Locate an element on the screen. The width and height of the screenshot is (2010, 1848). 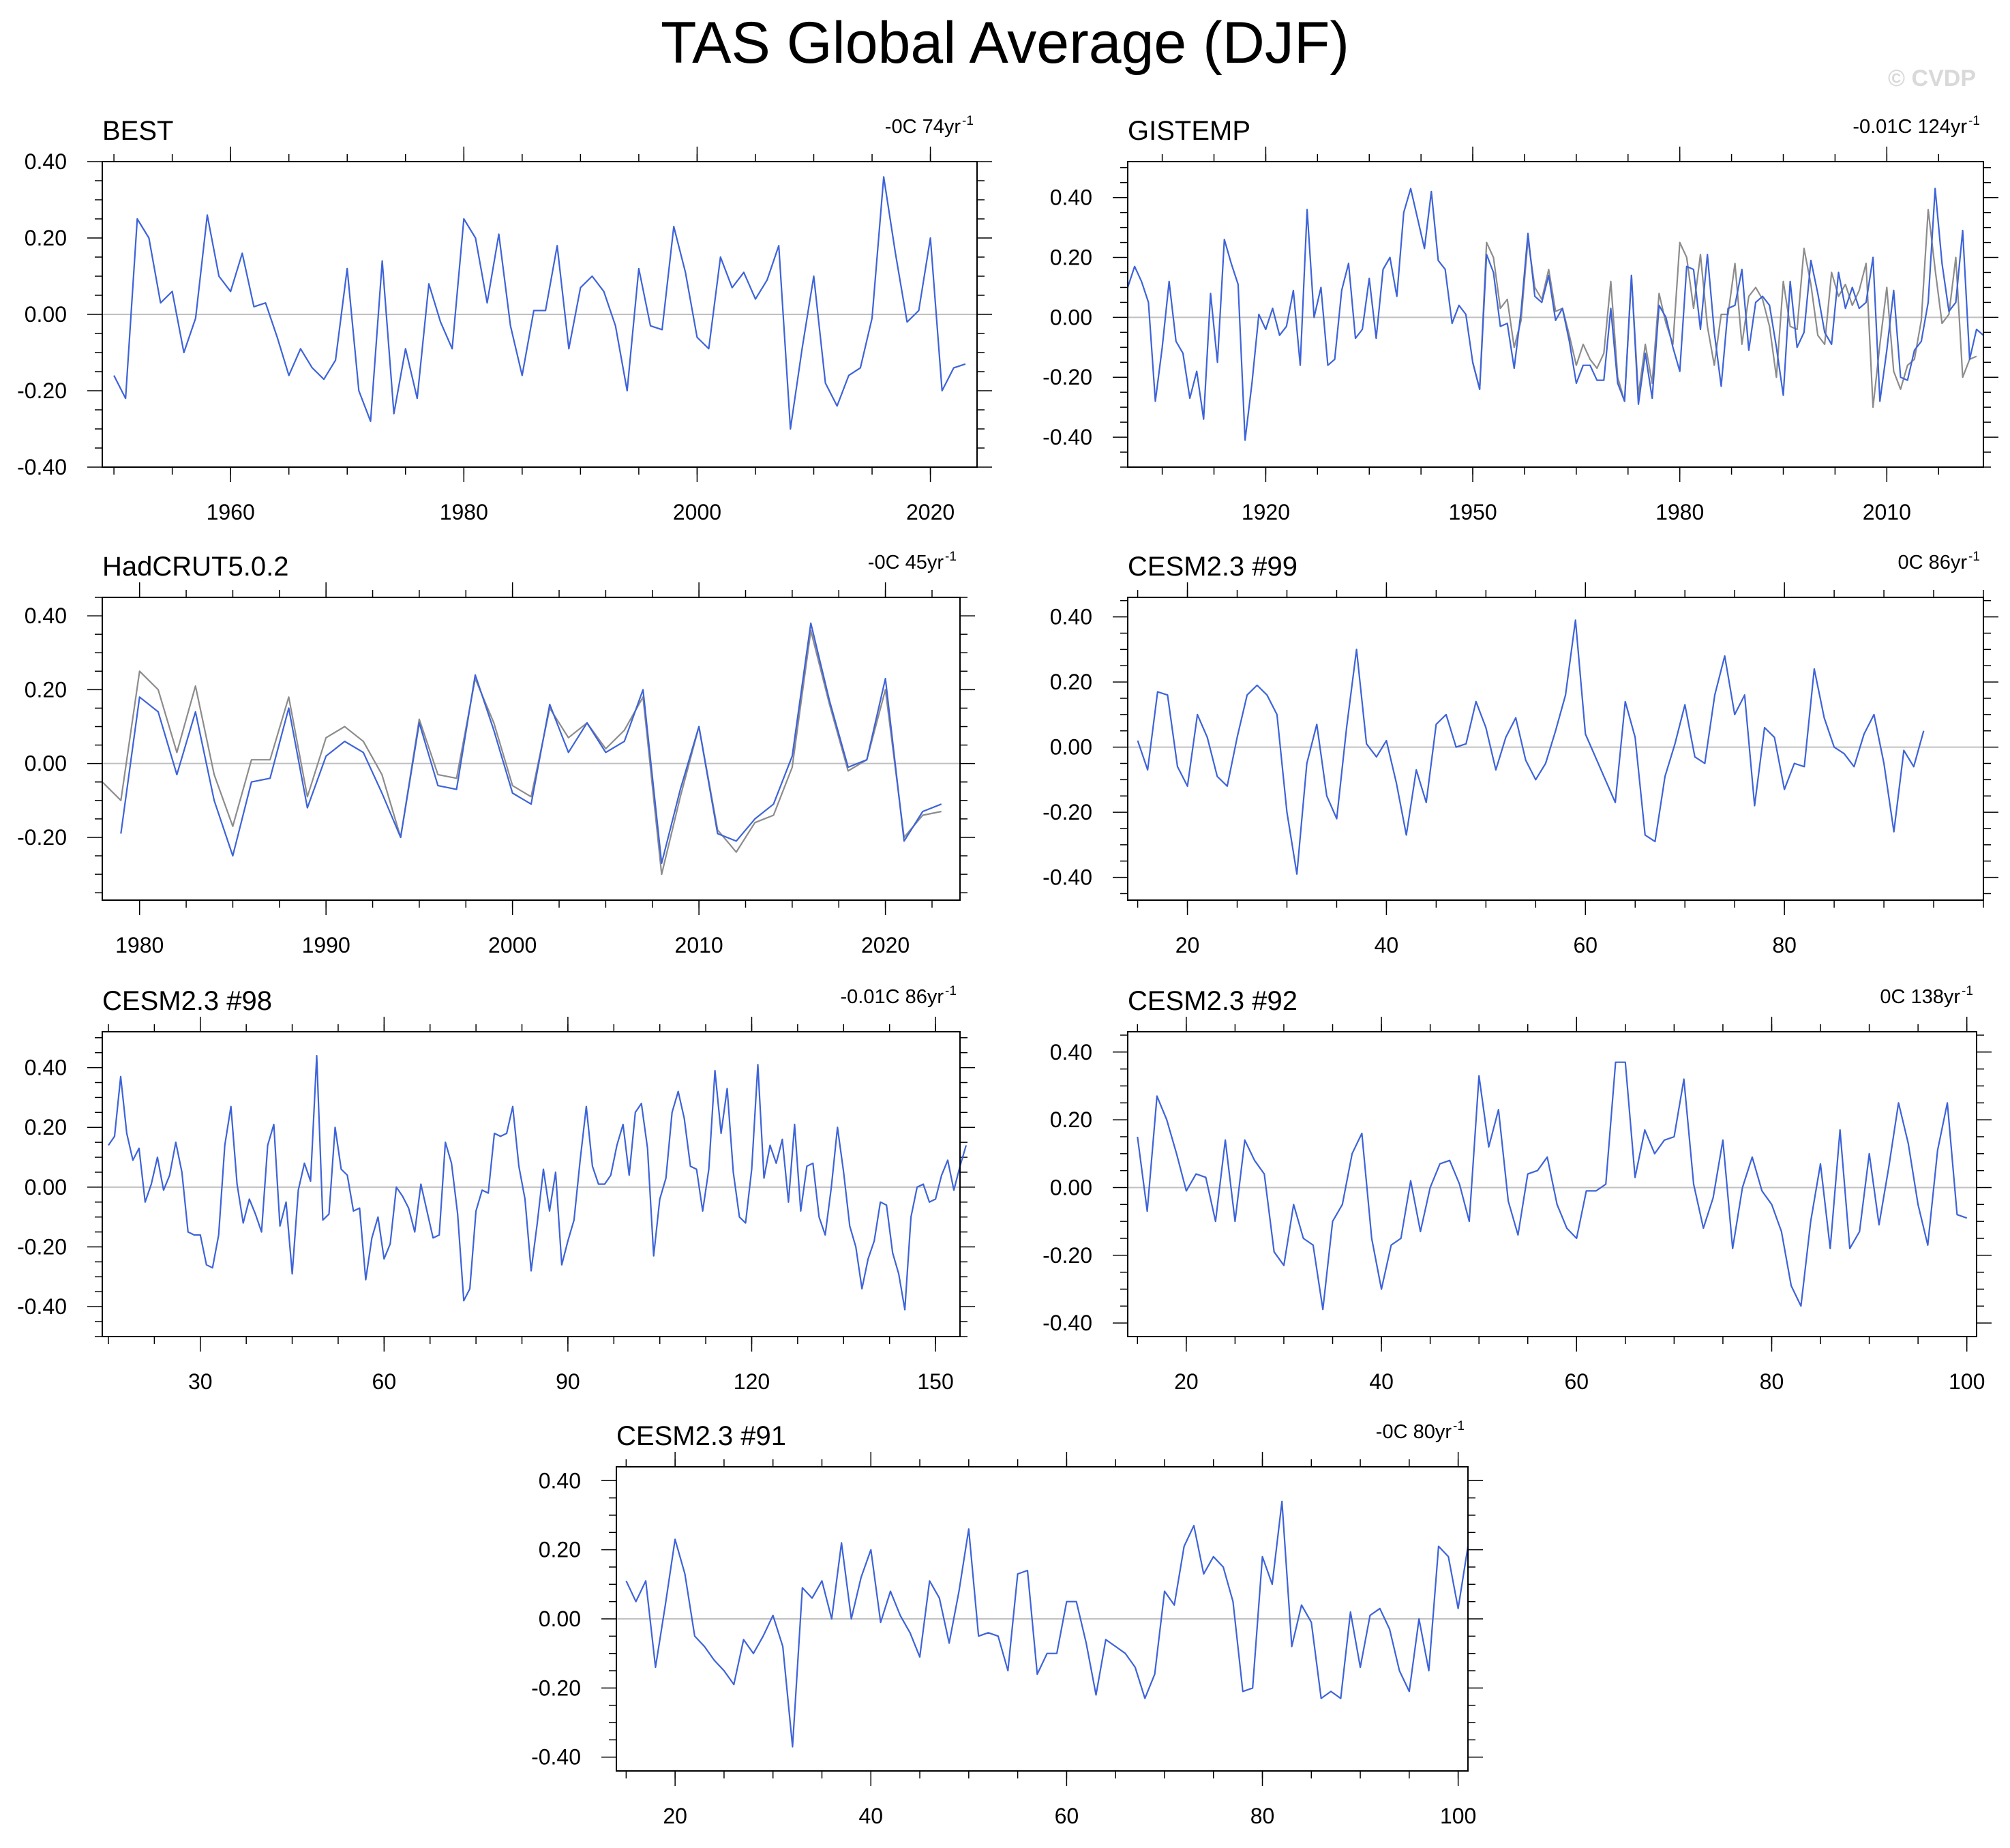
figure-title: TAS Global Average (DJF) is located at coordinates (1005, 43).